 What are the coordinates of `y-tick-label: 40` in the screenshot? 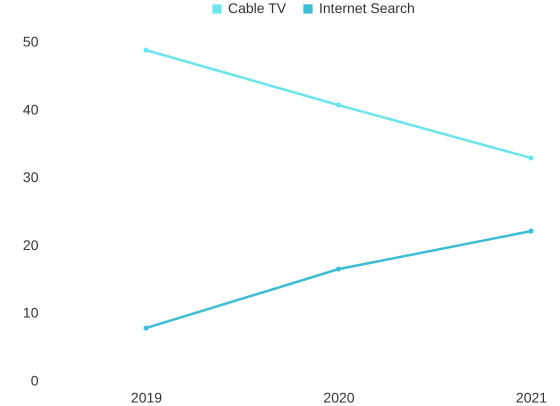 It's located at (30, 109).